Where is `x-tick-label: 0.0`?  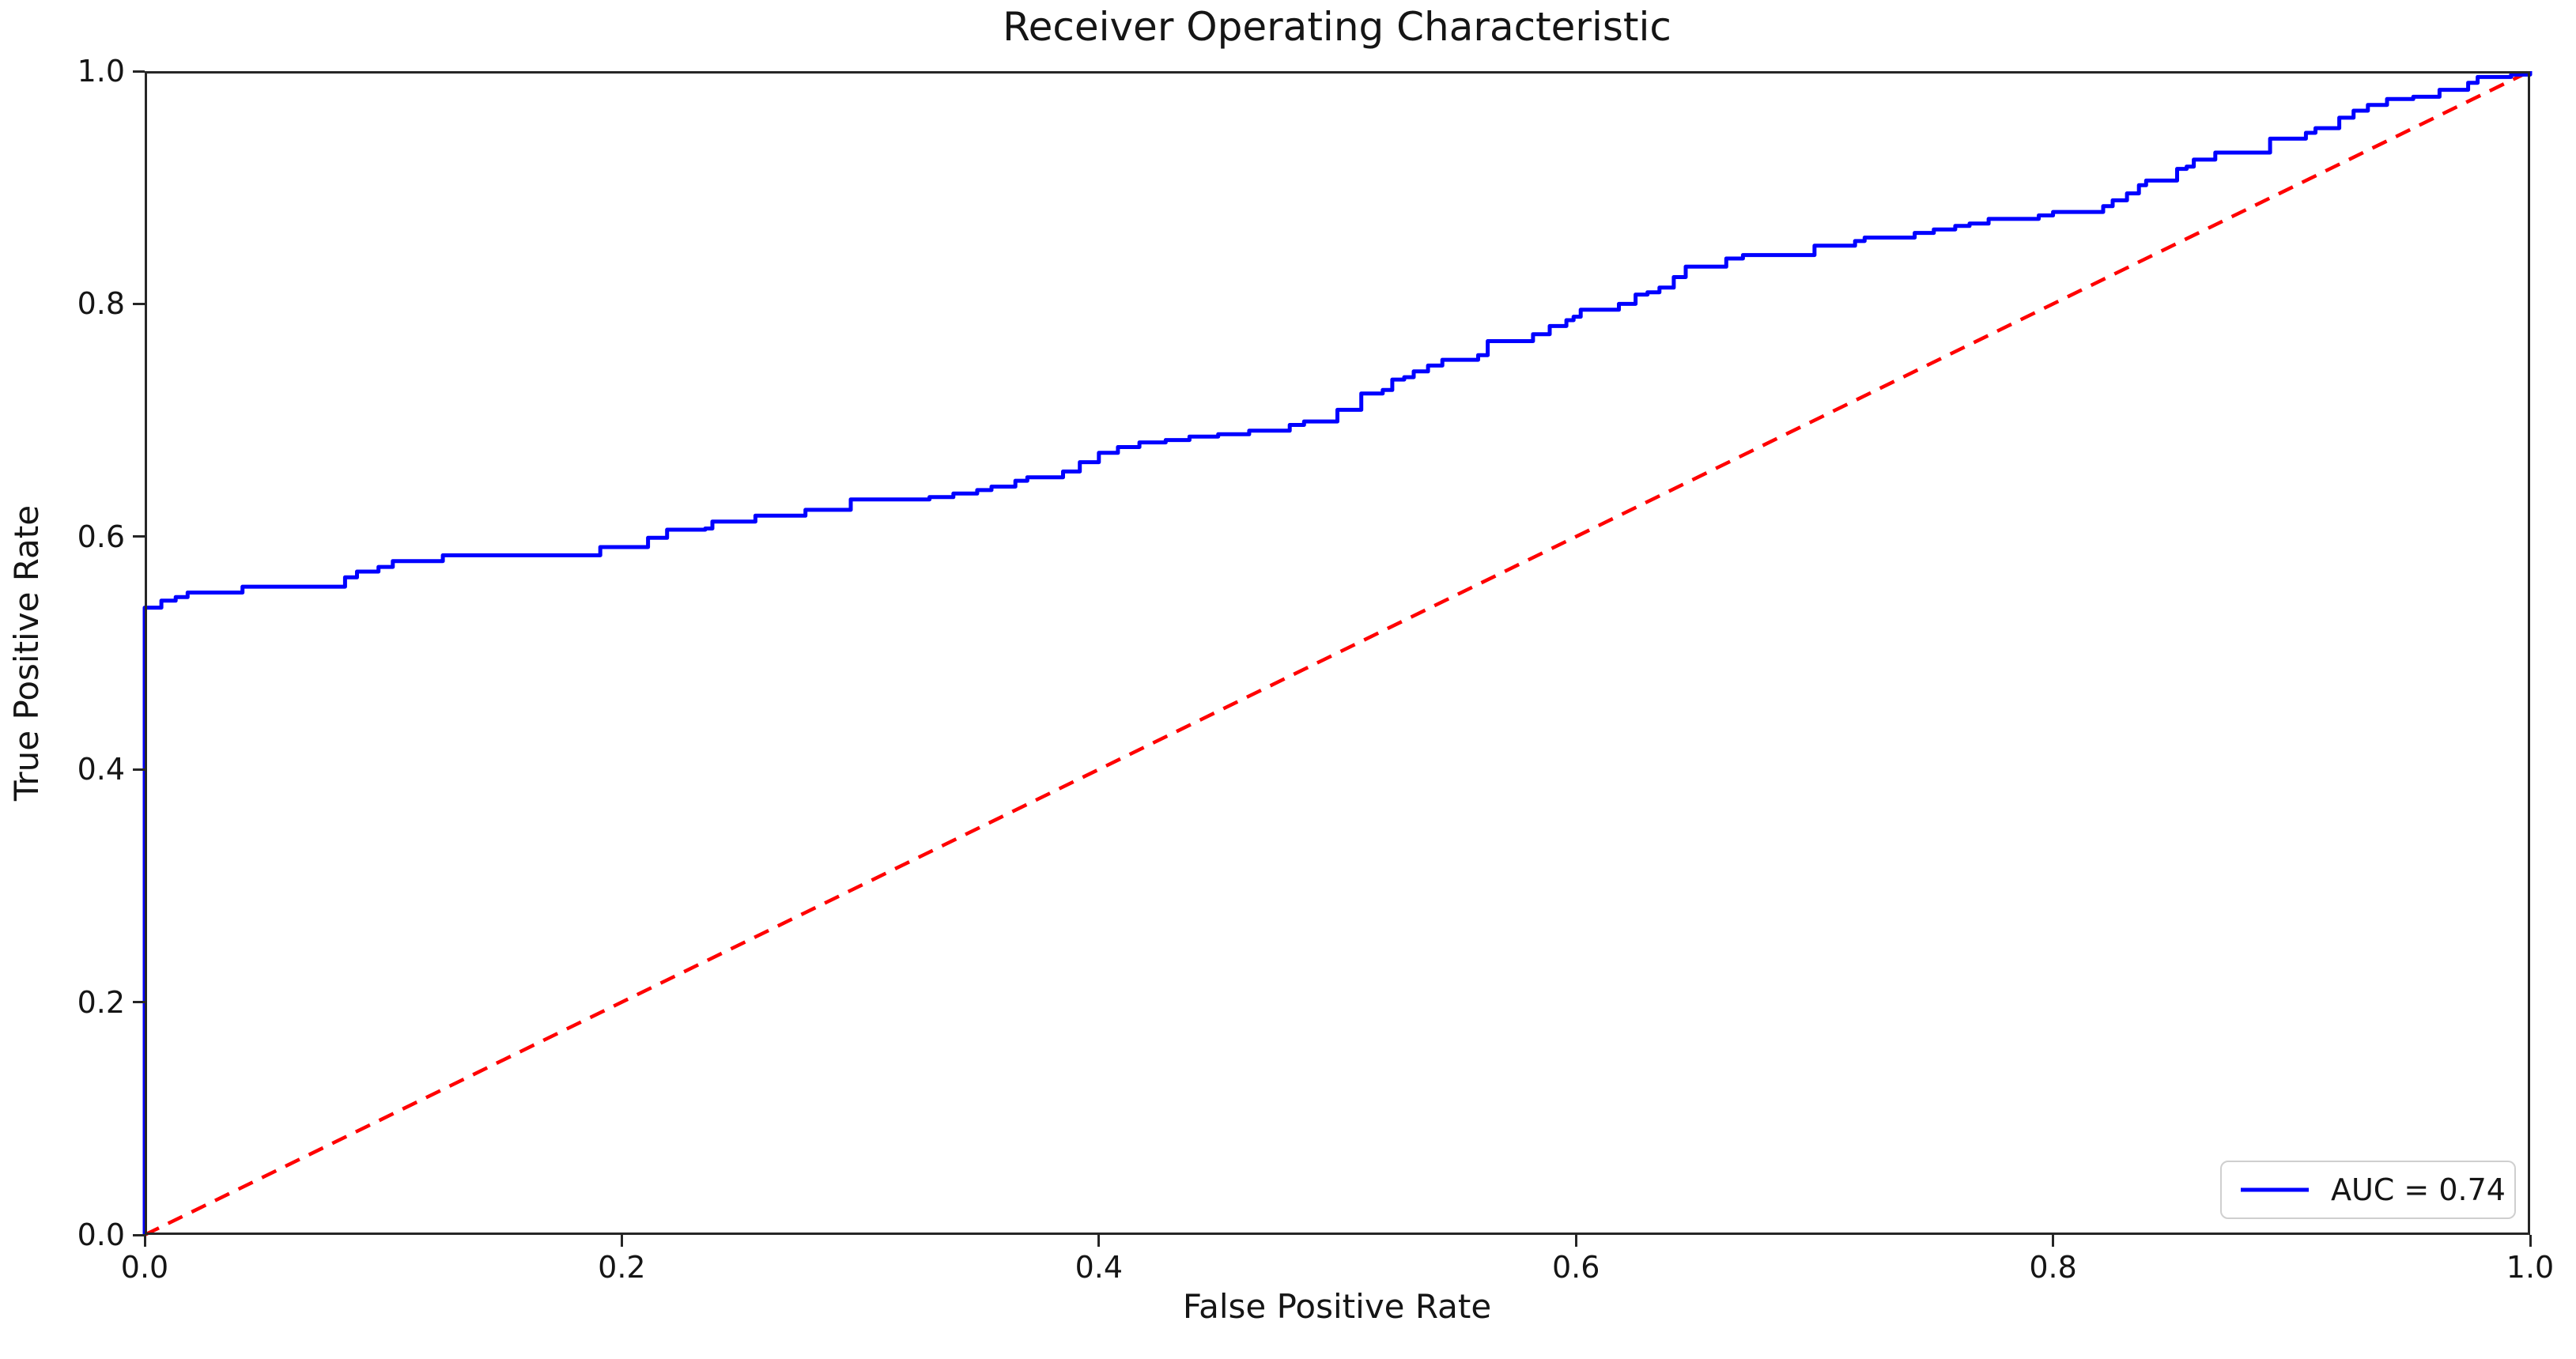 x-tick-label: 0.0 is located at coordinates (144, 1267).